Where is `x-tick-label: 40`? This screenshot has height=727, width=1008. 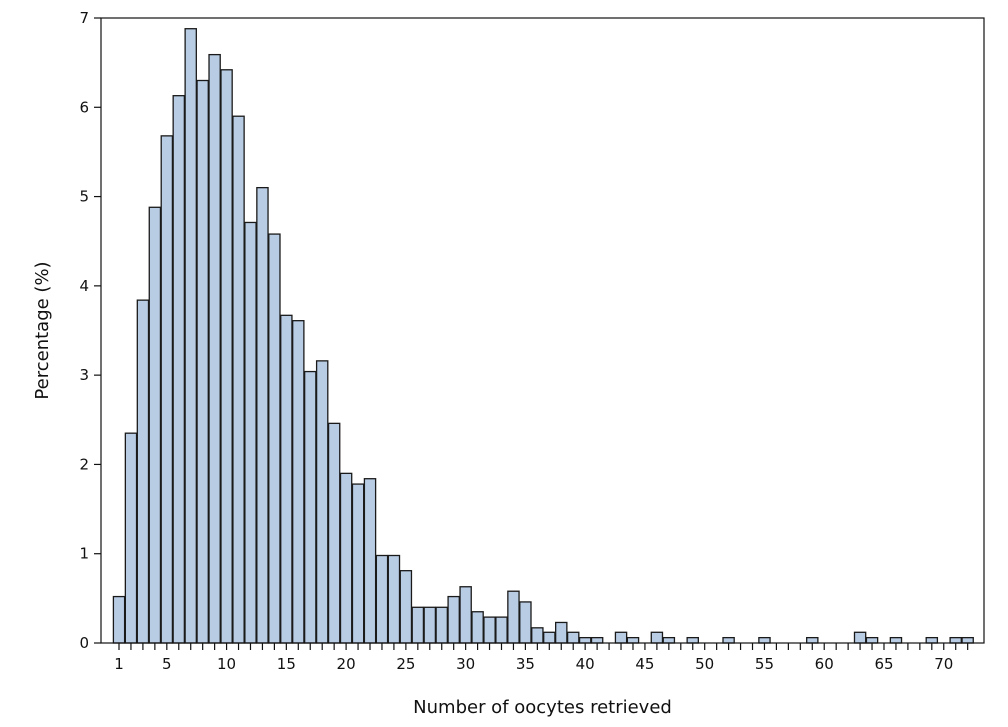
x-tick-label: 40 is located at coordinates (585, 664).